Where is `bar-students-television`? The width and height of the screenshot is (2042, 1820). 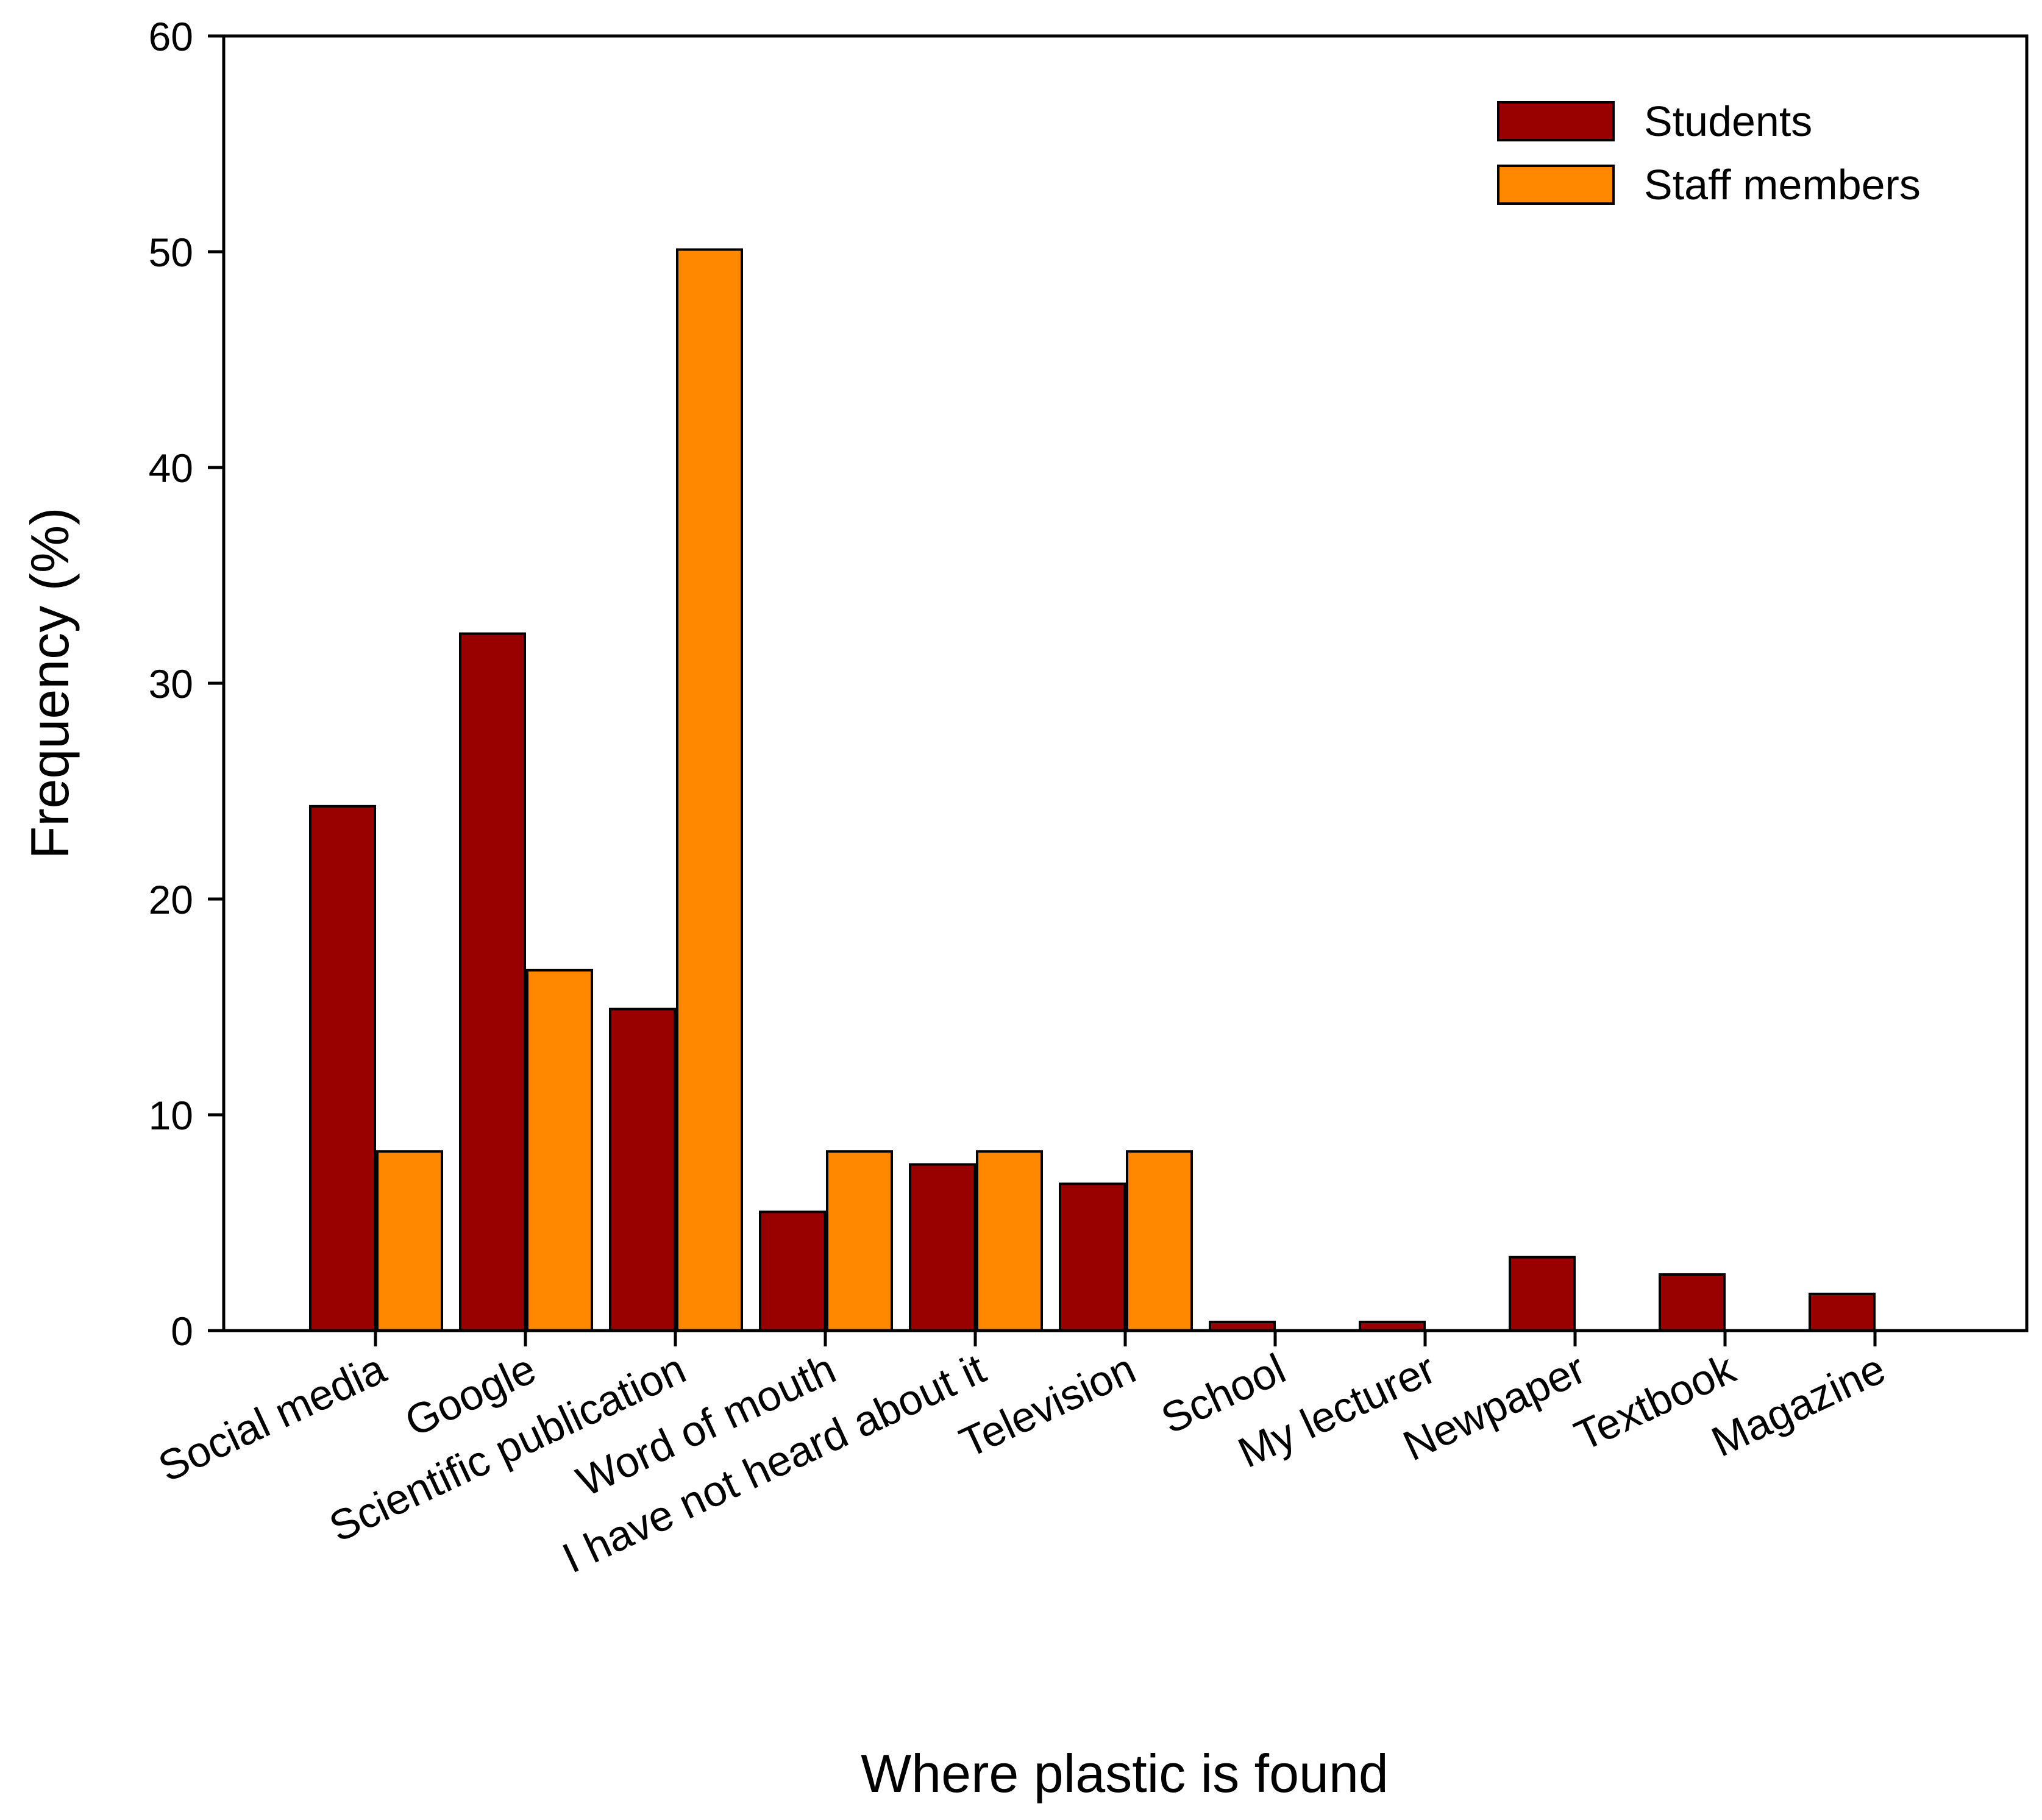 bar-students-television is located at coordinates (1092, 1257).